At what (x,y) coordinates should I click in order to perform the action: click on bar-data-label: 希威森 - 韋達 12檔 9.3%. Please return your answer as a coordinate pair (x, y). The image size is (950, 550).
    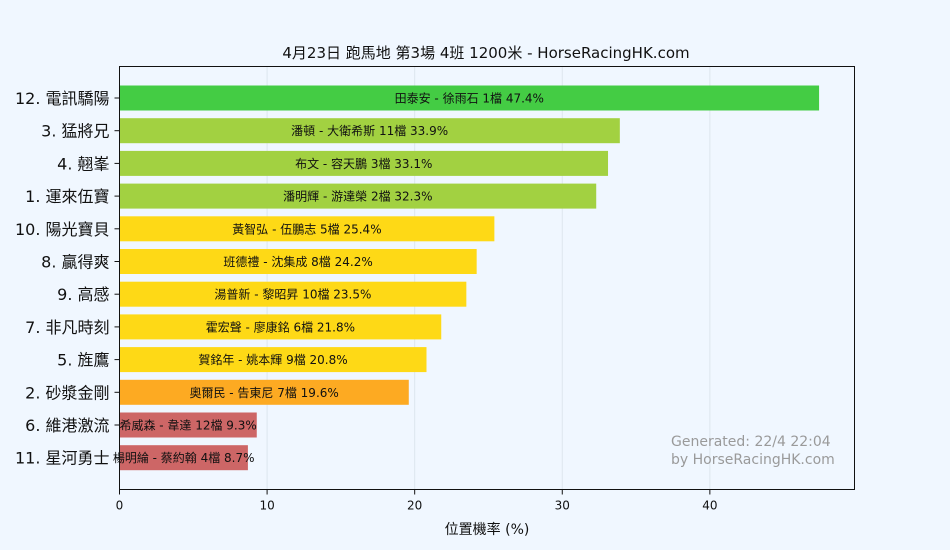
    Looking at the image, I should click on (187, 425).